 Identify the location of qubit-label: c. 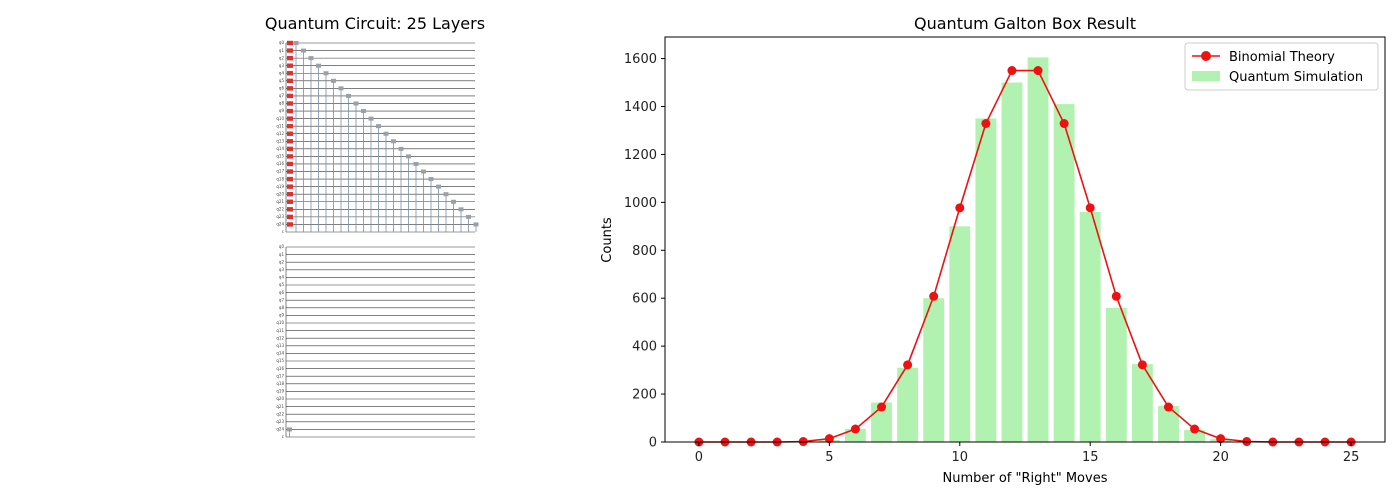
(283, 436).